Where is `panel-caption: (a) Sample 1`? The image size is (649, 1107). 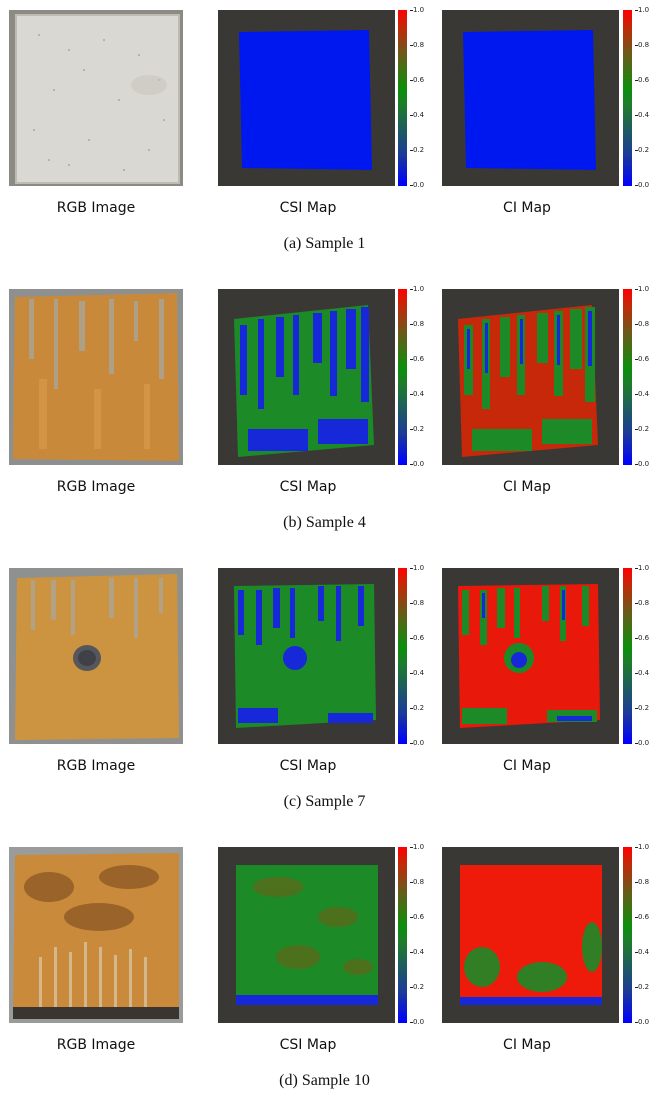
panel-caption: (a) Sample 1 is located at coordinates (324, 243).